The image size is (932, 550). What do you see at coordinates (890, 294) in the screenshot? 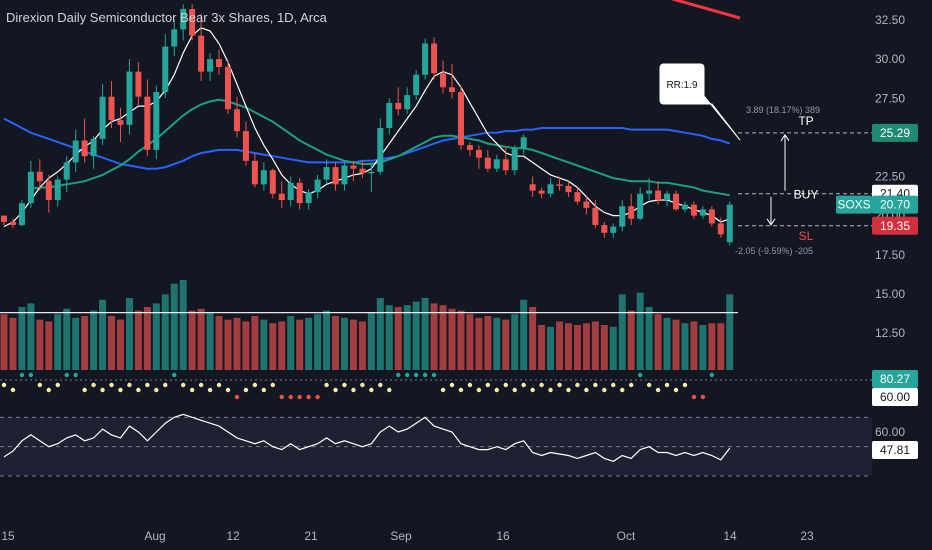
I see `price-tick-label: 15.00` at bounding box center [890, 294].